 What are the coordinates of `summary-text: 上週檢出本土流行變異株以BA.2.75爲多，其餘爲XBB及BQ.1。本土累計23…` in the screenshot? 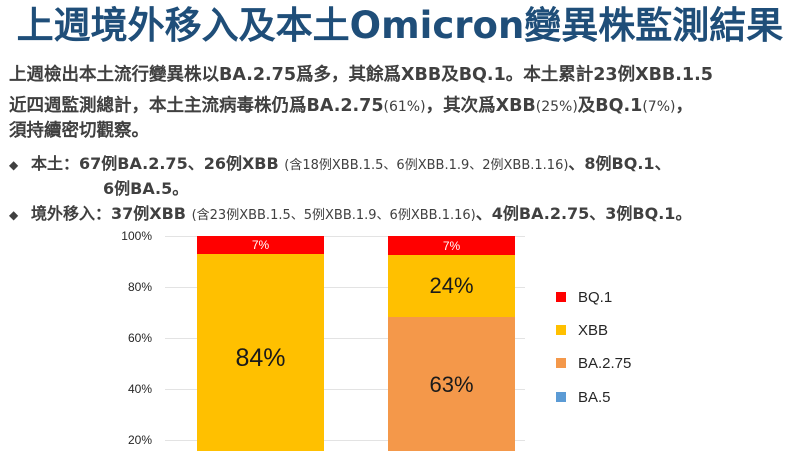 It's located at (361, 75).